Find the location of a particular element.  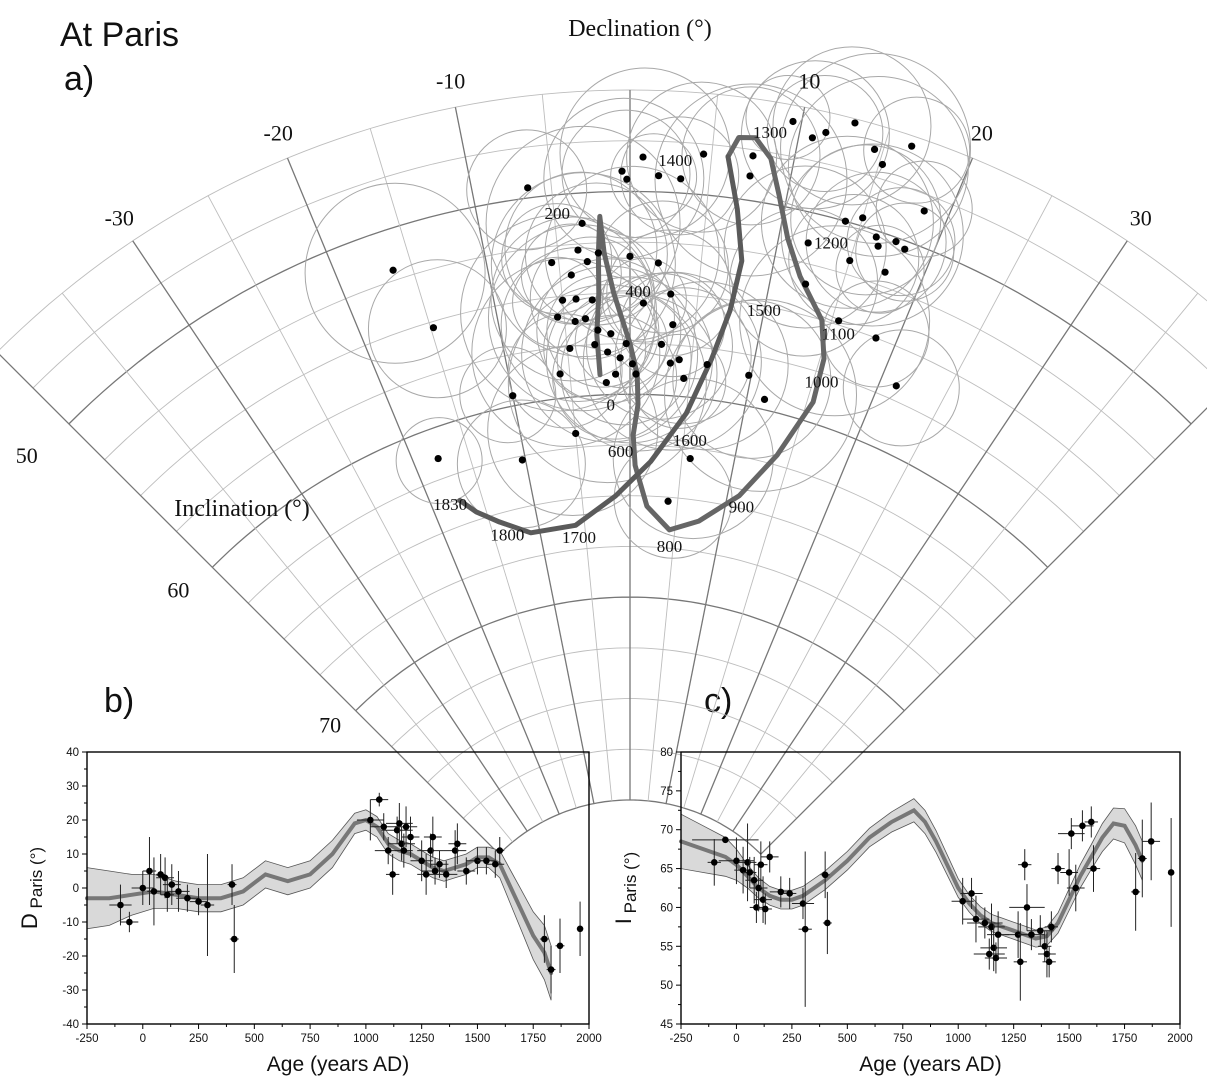

declination-tick-label: 20 is located at coordinates (982, 133).